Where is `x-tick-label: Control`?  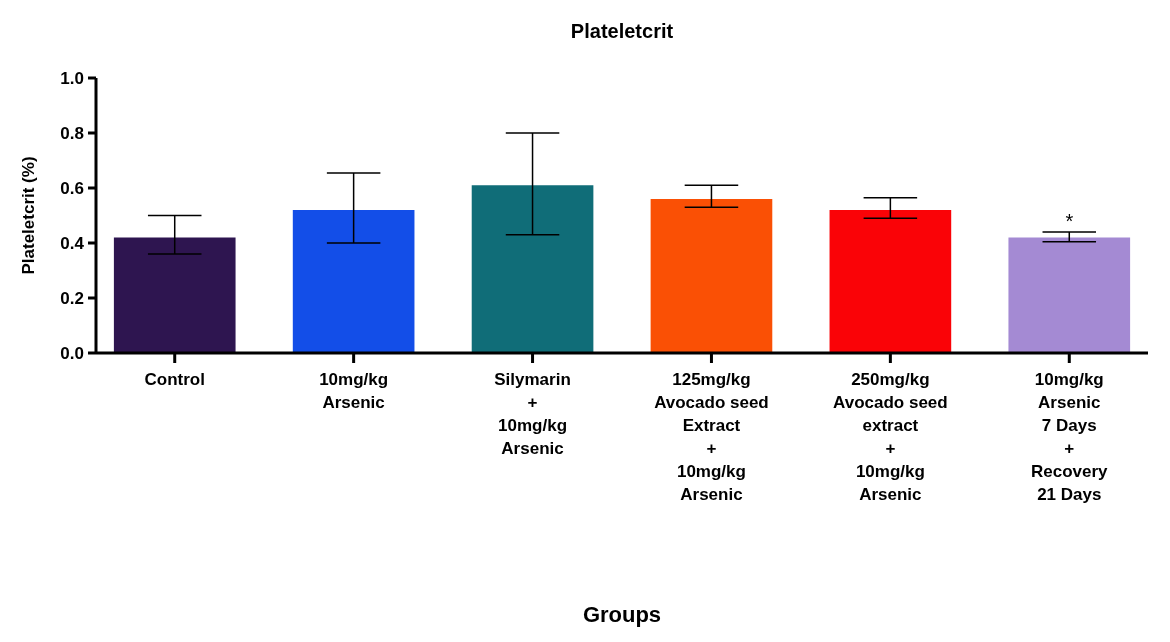
x-tick-label: Control is located at coordinates (174, 379).